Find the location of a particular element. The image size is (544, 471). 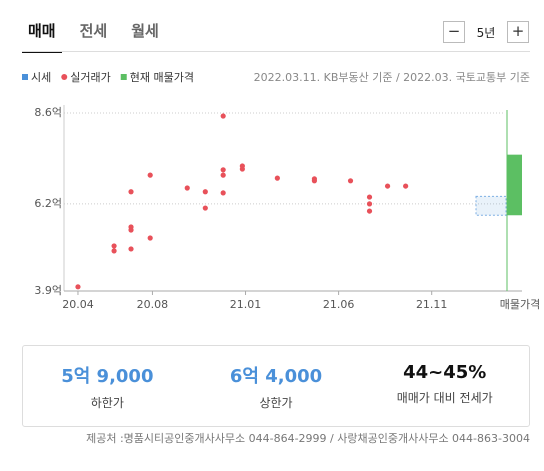

summary-label: 상한가 is located at coordinates (276, 403).